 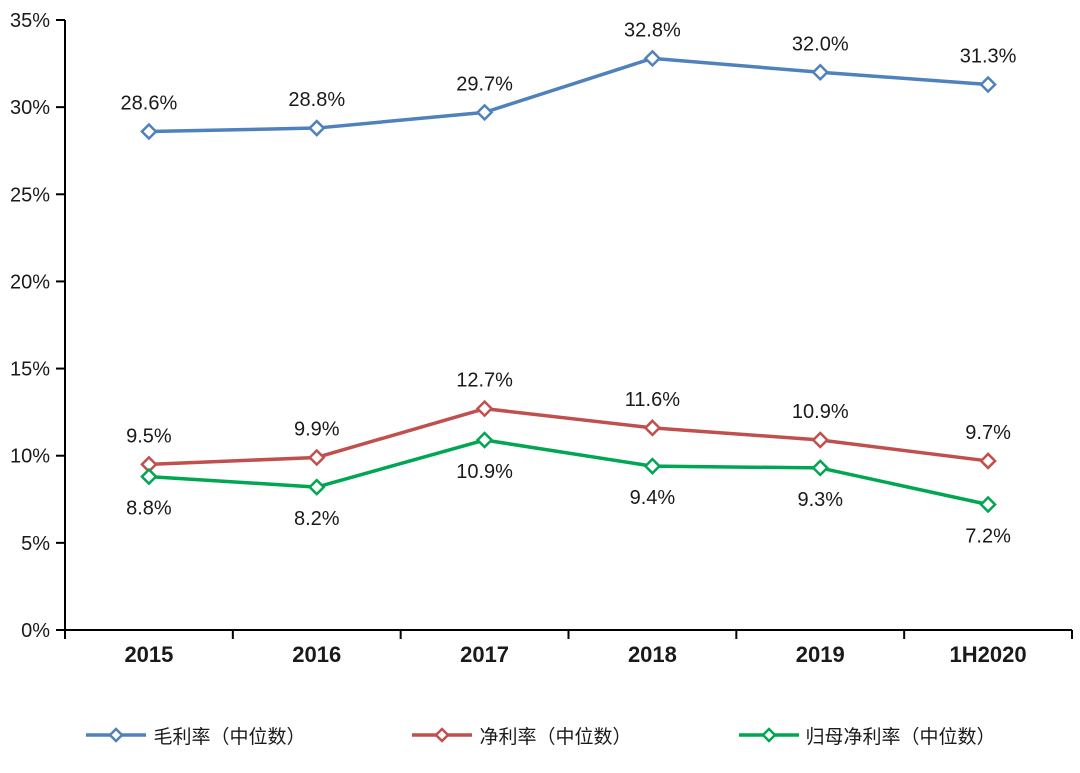 What do you see at coordinates (652, 654) in the screenshot?
I see `x-axis-label: 2018` at bounding box center [652, 654].